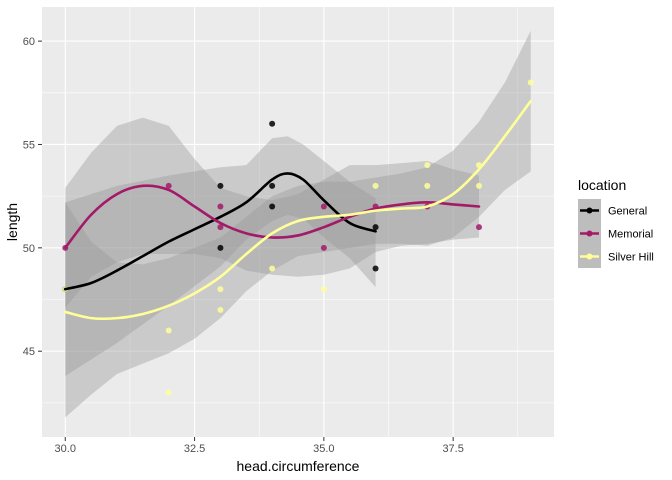  Describe the element at coordinates (194, 449) in the screenshot. I see `x-tick-label: 32.5` at that location.